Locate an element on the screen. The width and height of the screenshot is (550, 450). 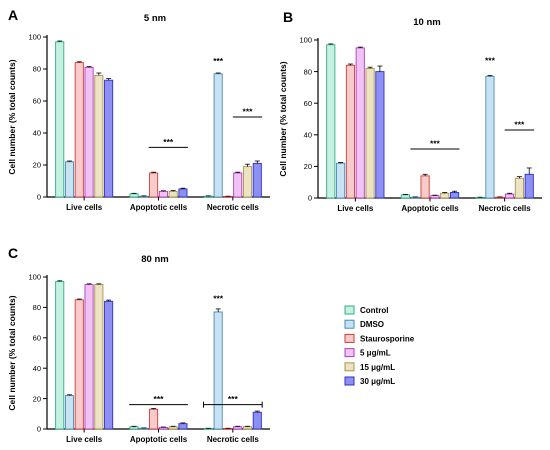
legend-label: 15 μg/mL is located at coordinates (377, 367).